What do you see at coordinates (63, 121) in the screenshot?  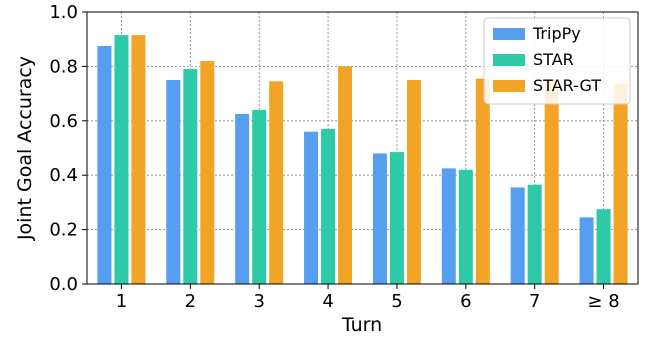 I see `y-tick-label: 0.6` at bounding box center [63, 121].